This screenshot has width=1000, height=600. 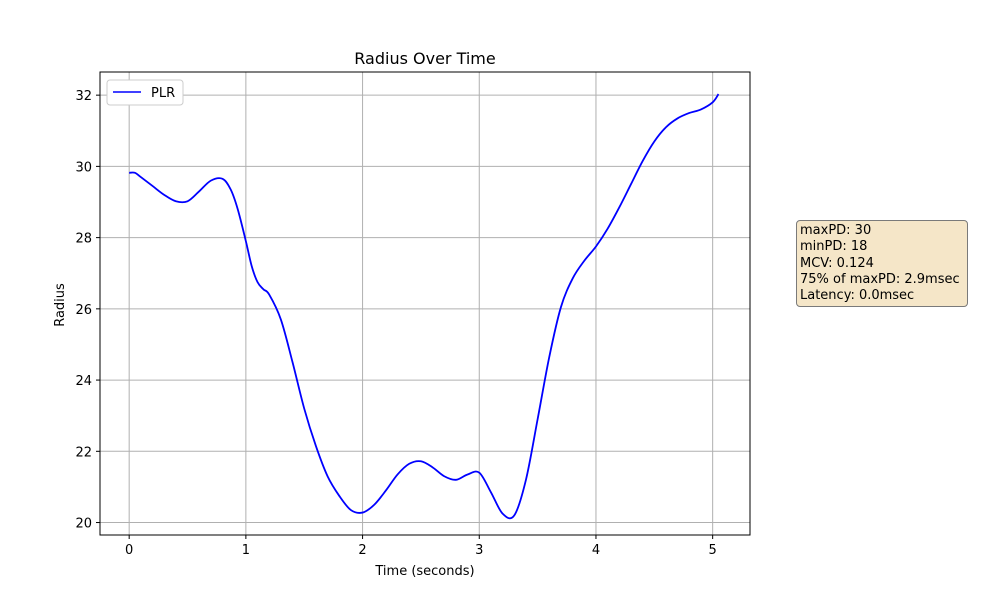 What do you see at coordinates (424, 58) in the screenshot?
I see `chart-title: Radius Over Time` at bounding box center [424, 58].